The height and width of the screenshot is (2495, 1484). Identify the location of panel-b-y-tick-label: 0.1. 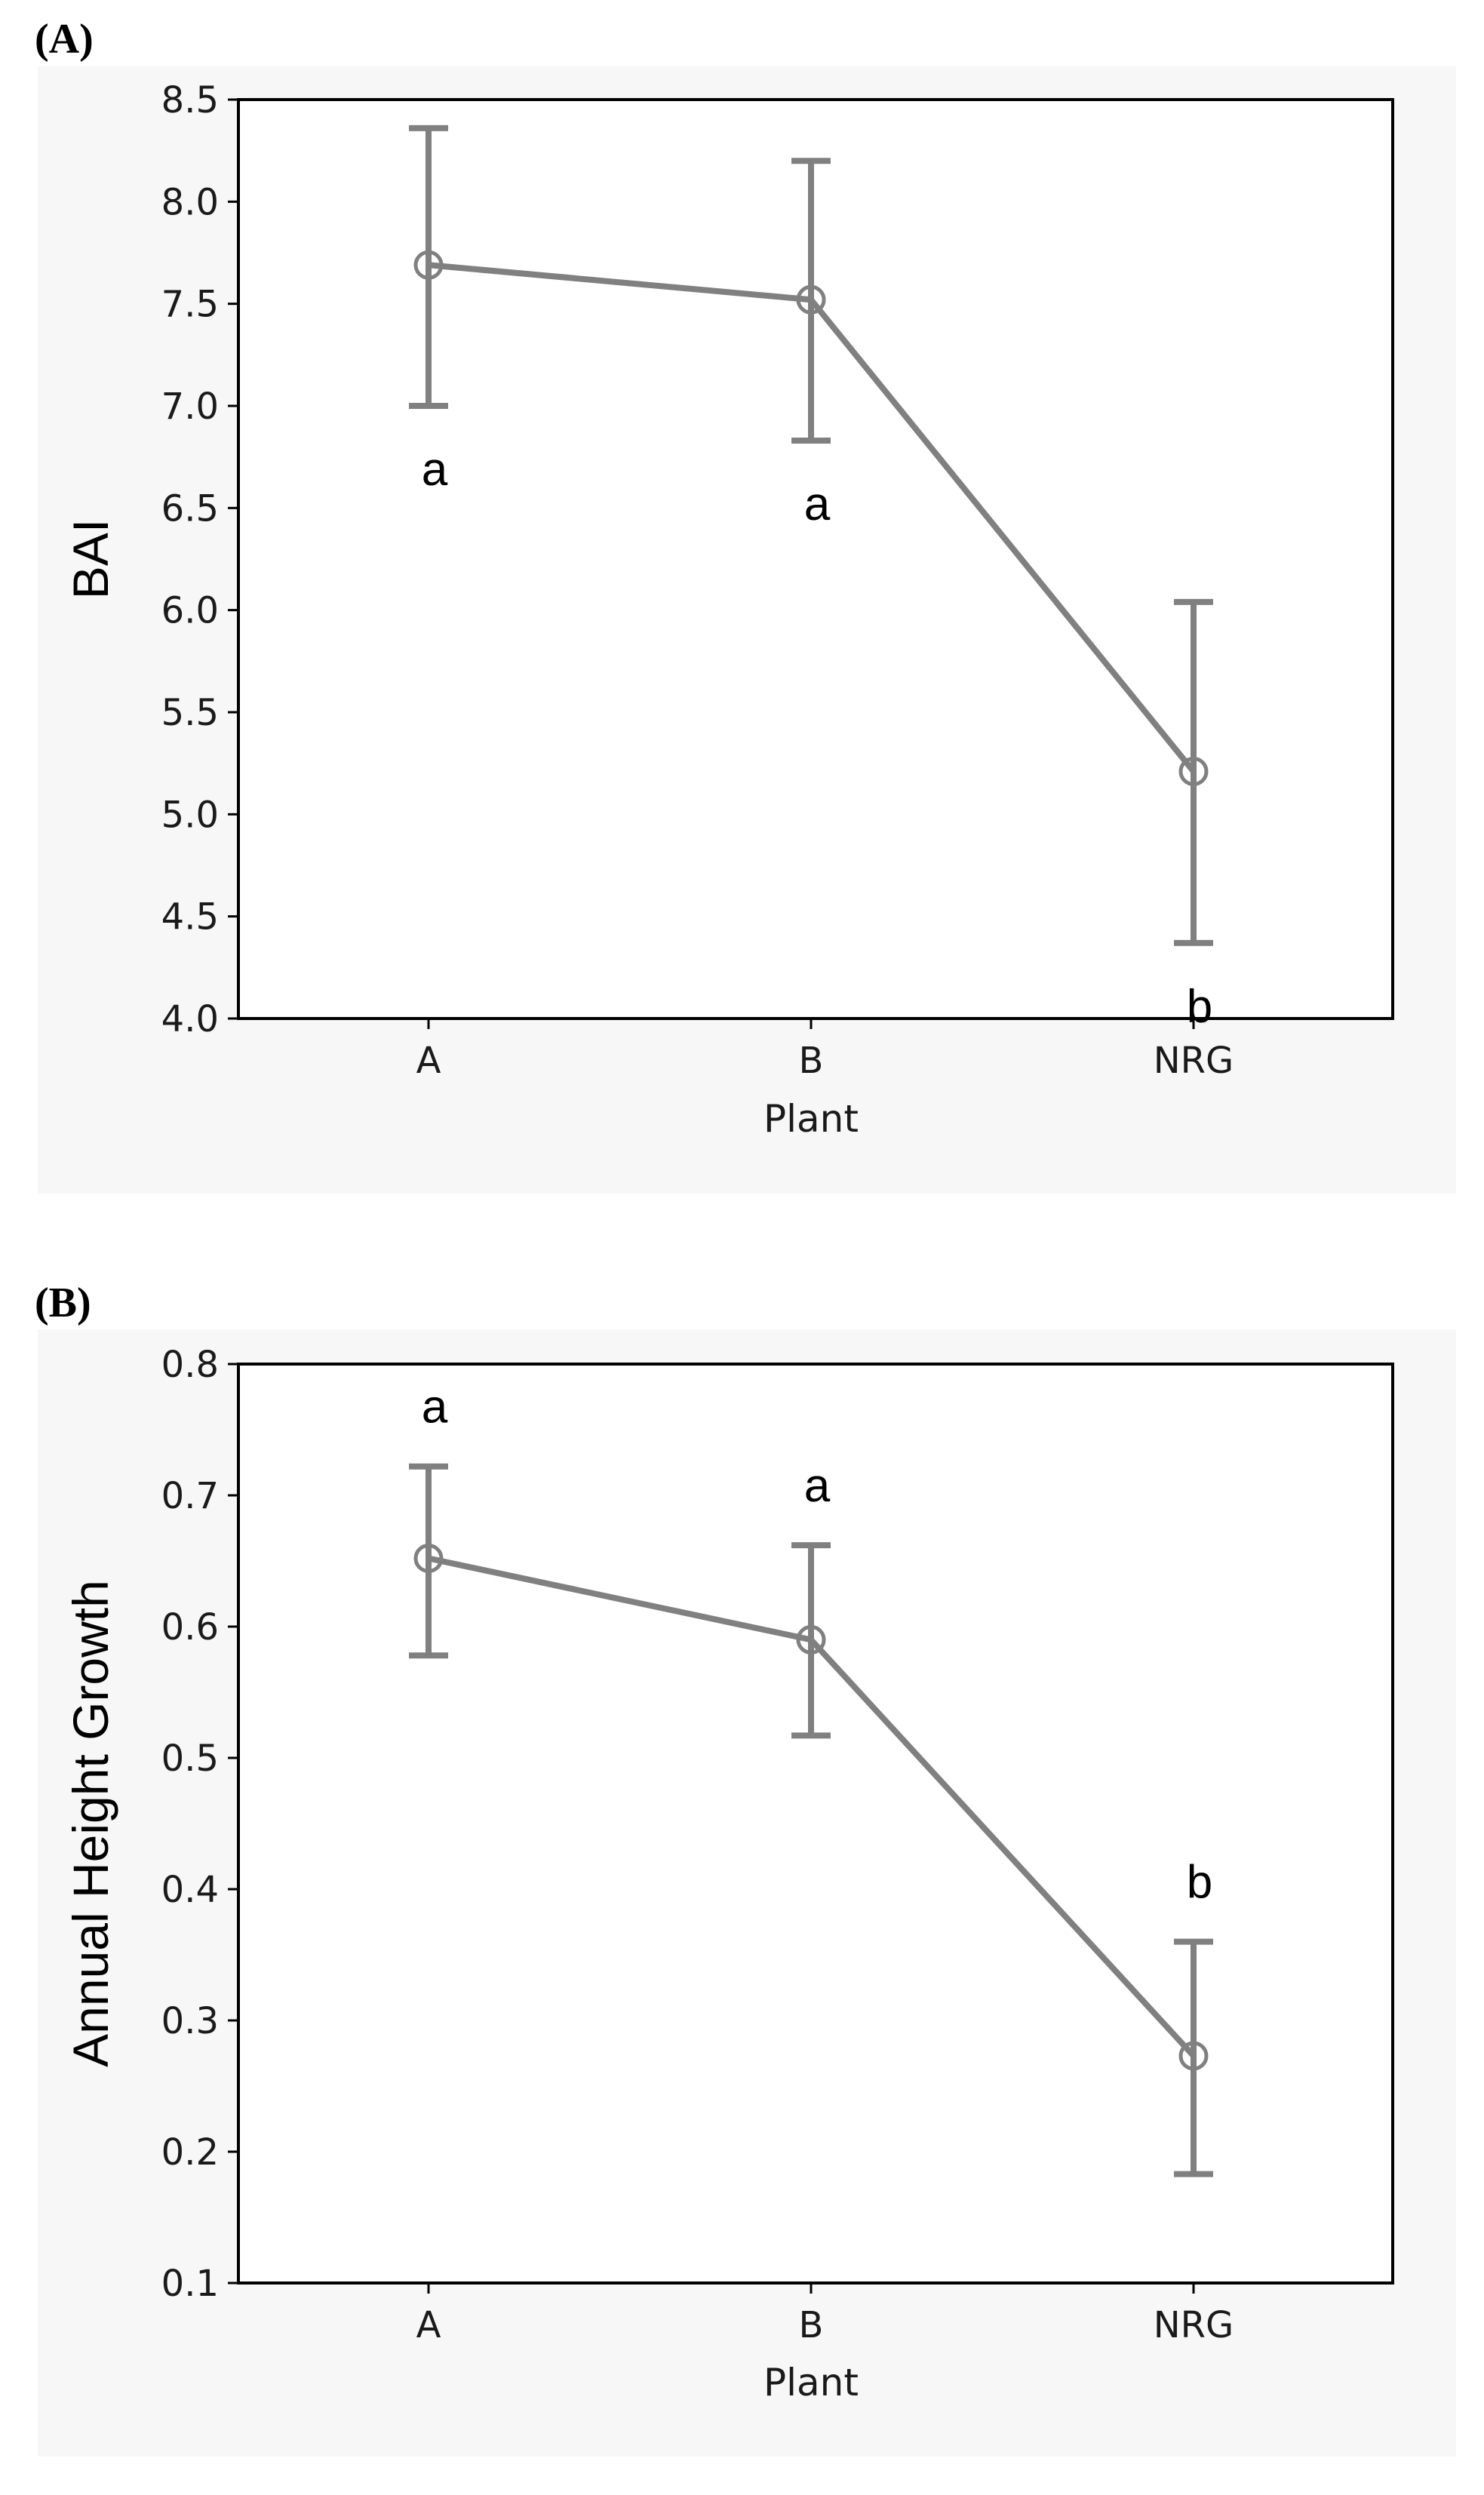
(190, 2284).